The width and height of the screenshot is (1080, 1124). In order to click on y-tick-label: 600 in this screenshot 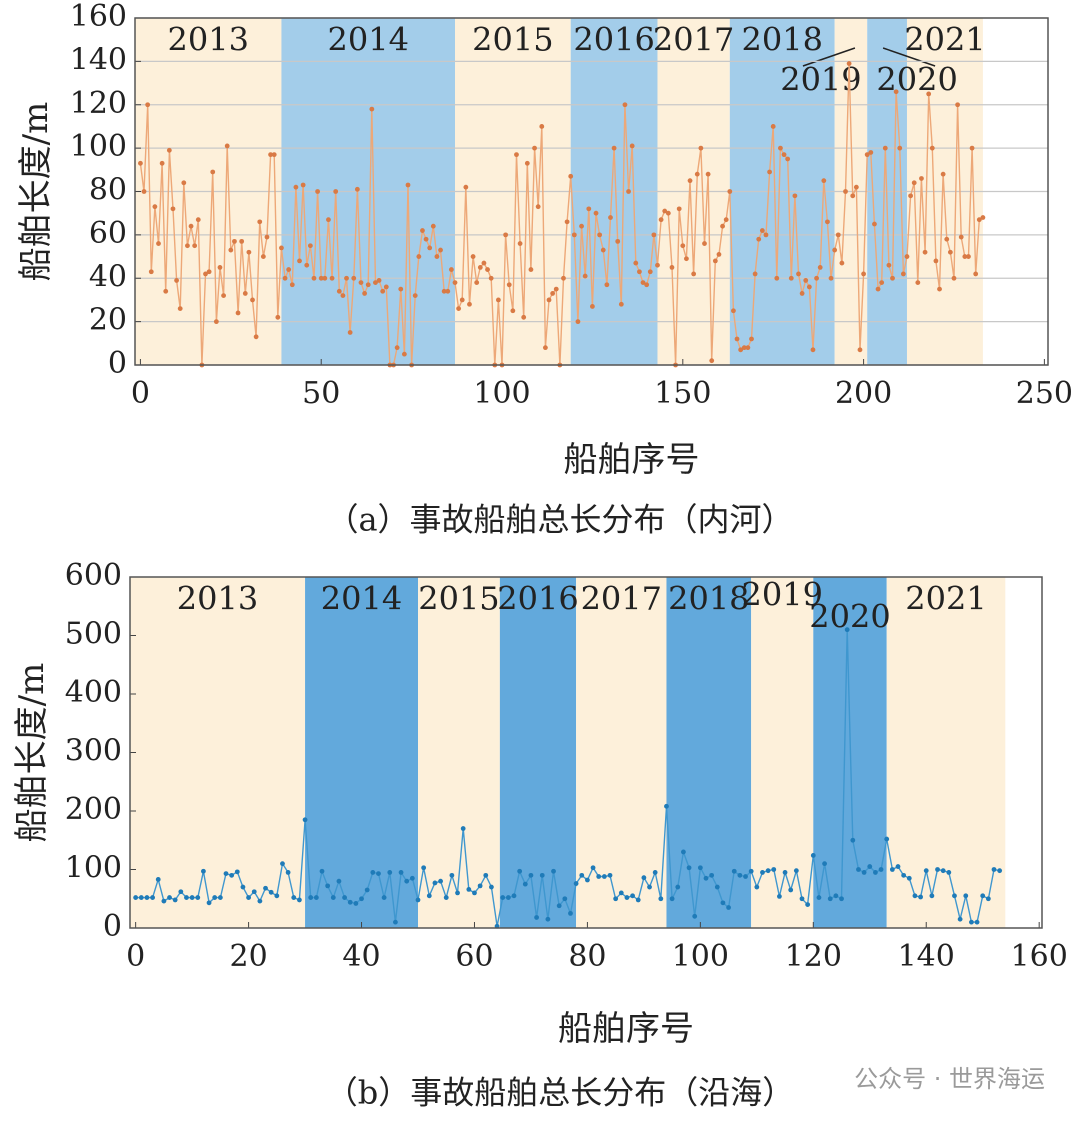, I will do `click(93, 575)`.